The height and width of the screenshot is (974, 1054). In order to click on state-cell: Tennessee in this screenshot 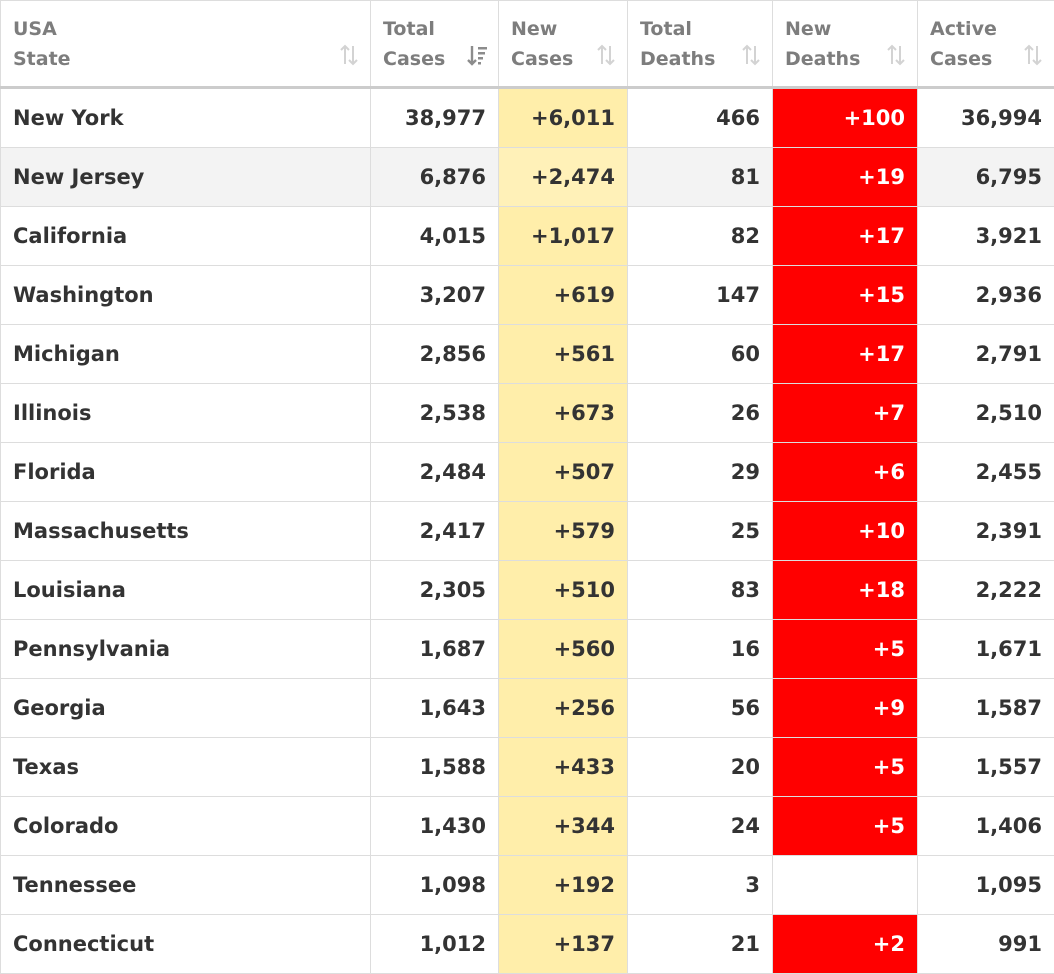, I will do `click(186, 885)`.